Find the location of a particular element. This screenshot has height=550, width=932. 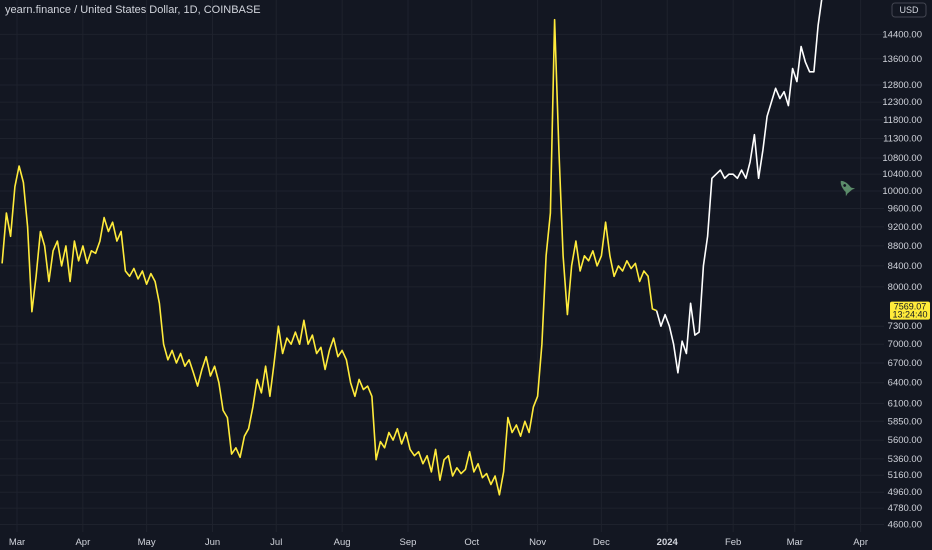

unit-badge-label: USD is located at coordinates (909, 10).